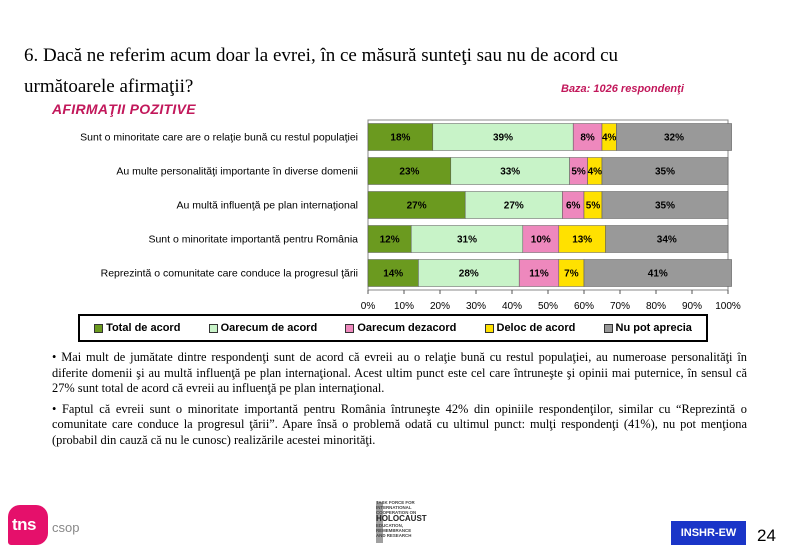  Describe the element at coordinates (536, 328) in the screenshot. I see `legend-label: Deloc de acord` at that location.